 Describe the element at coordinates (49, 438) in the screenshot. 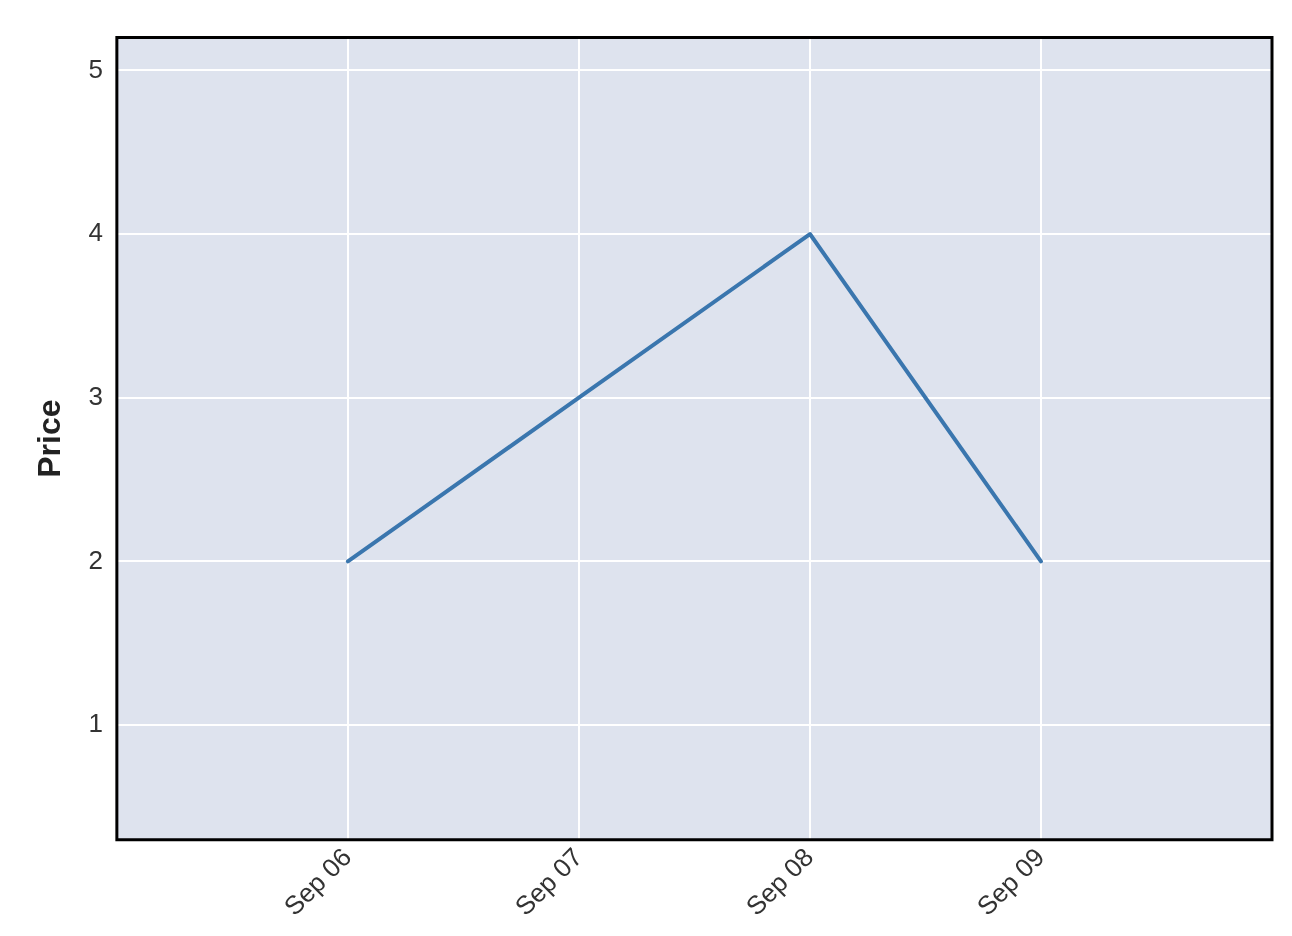

I see `y-axis-title: Price` at that location.